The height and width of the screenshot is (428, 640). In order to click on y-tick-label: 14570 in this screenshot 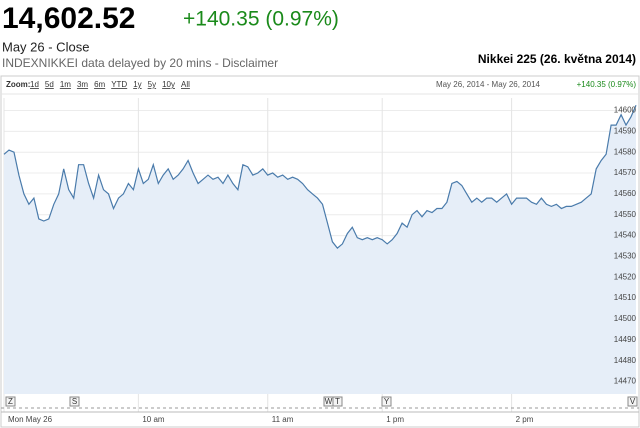, I will do `click(625, 172)`.